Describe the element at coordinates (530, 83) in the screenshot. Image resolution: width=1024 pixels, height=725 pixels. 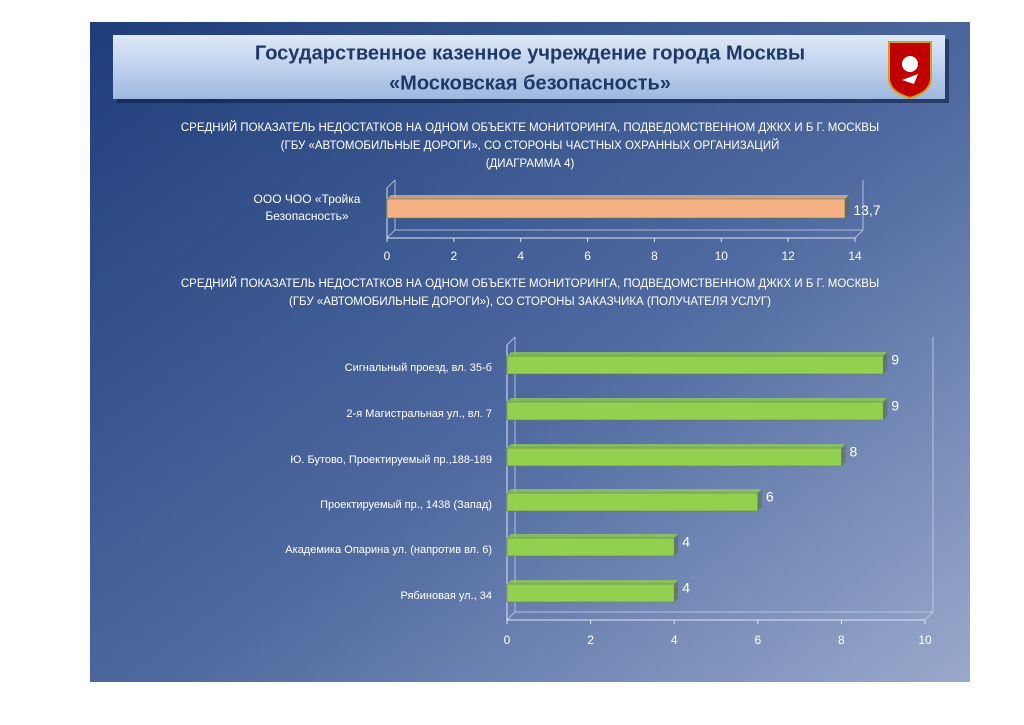
I see `header-title: «Московская безопасность»` at that location.